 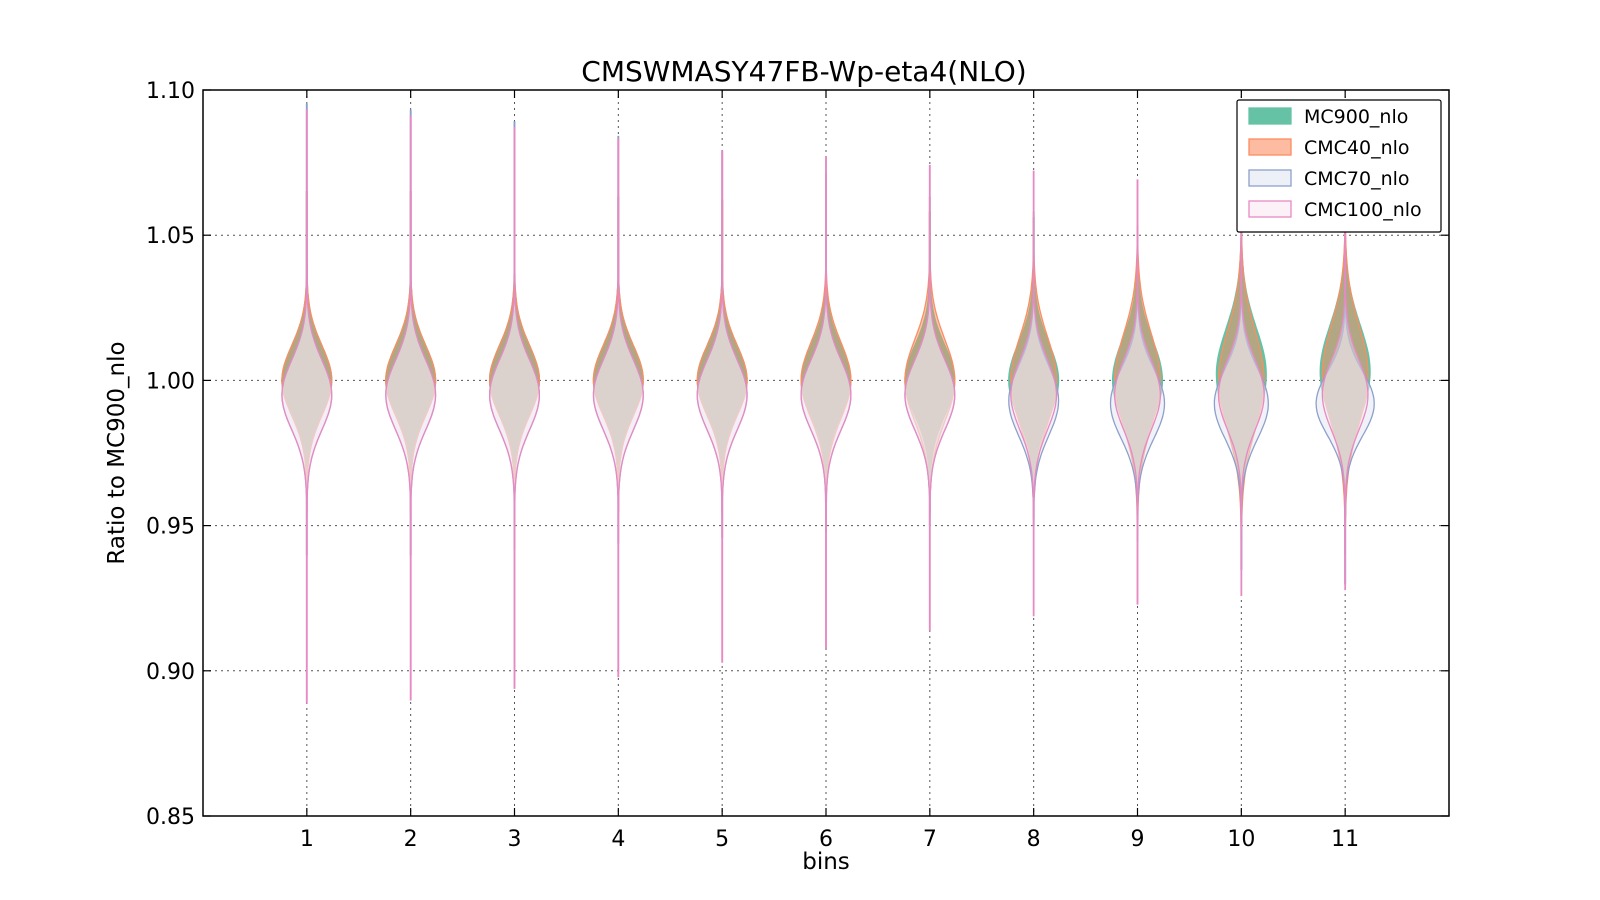 I want to click on legend: MC900_nlo CMC40_nlo CMC70_nlo CMC100_nlo, so click(x=1339, y=166).